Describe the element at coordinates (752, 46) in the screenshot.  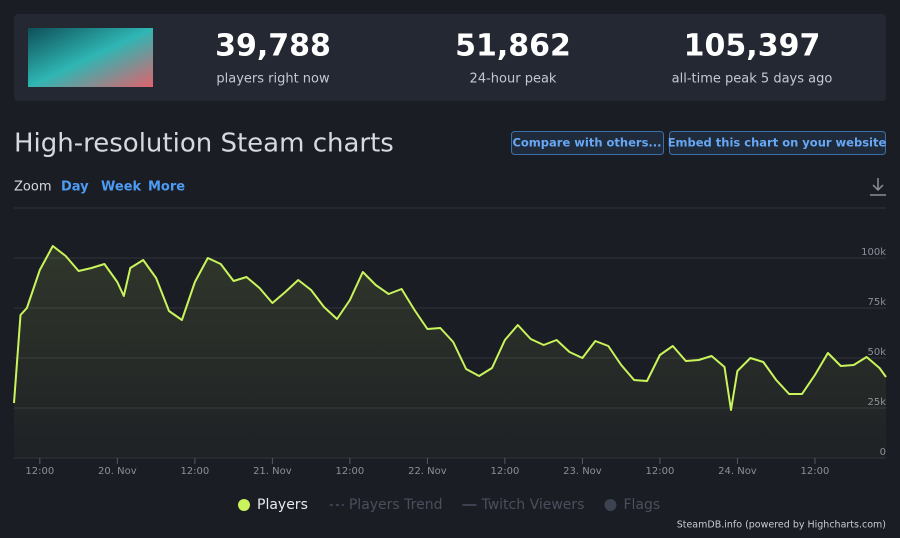
I see `stat-value: 105,397` at that location.